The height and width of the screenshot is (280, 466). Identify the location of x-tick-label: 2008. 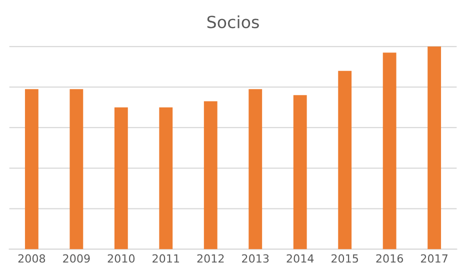
(32, 258).